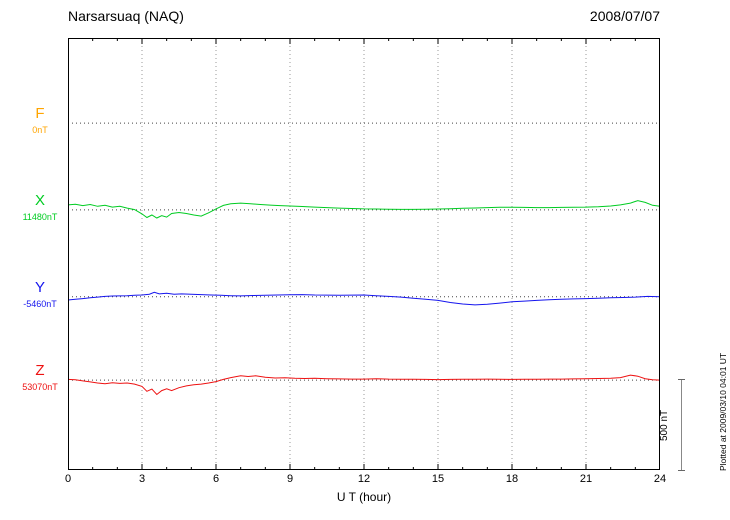 The image size is (730, 520). What do you see at coordinates (40, 370) in the screenshot?
I see `channel-name-z: Z` at bounding box center [40, 370].